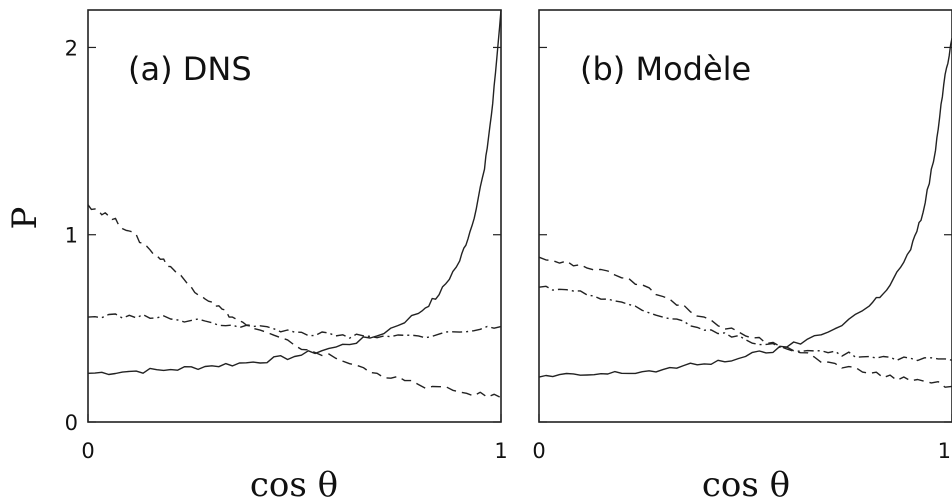  Describe the element at coordinates (71, 48) in the screenshot. I see `panel-a-ytick-label-2: 2` at that location.